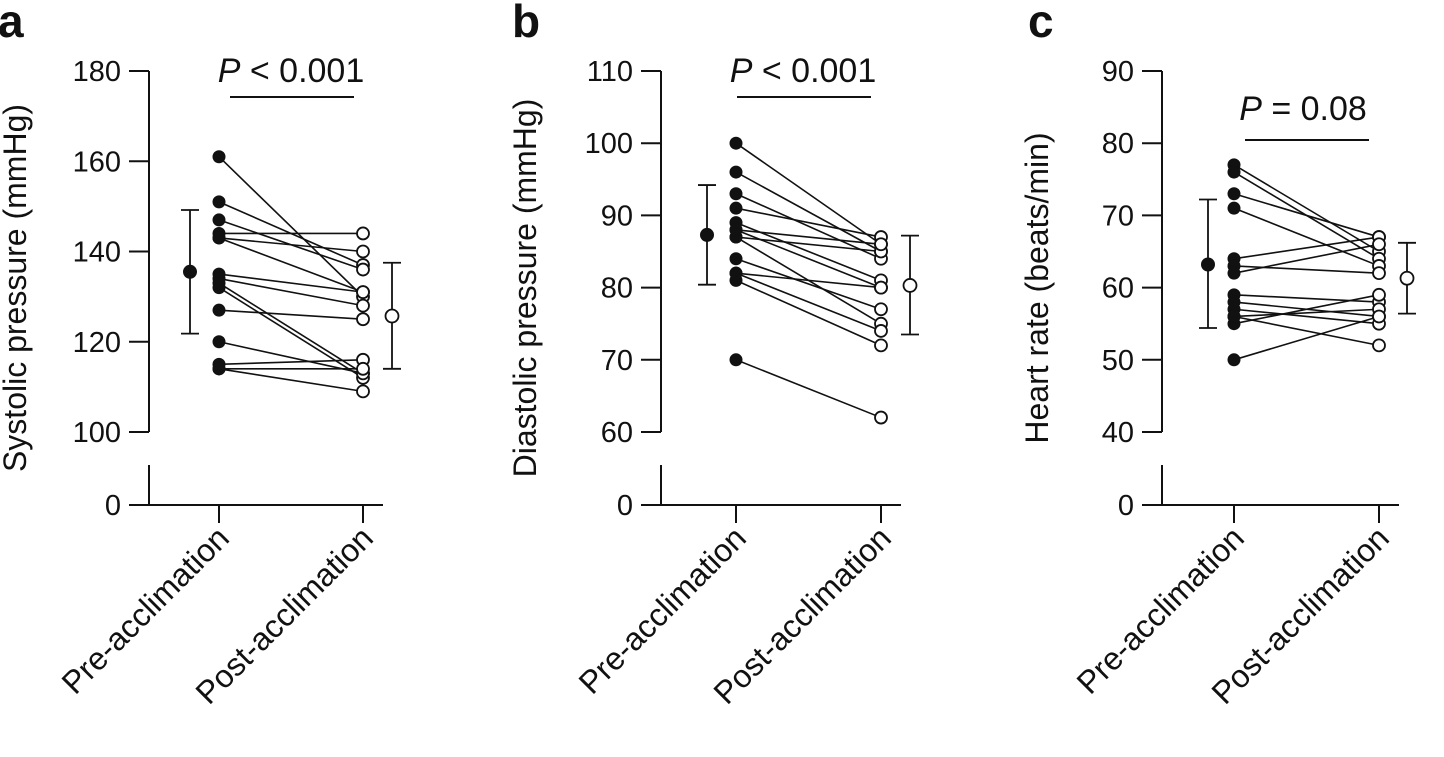  Describe the element at coordinates (16, 288) in the screenshot. I see `y-axis-title: Systolic pressure (mmHg)` at that location.